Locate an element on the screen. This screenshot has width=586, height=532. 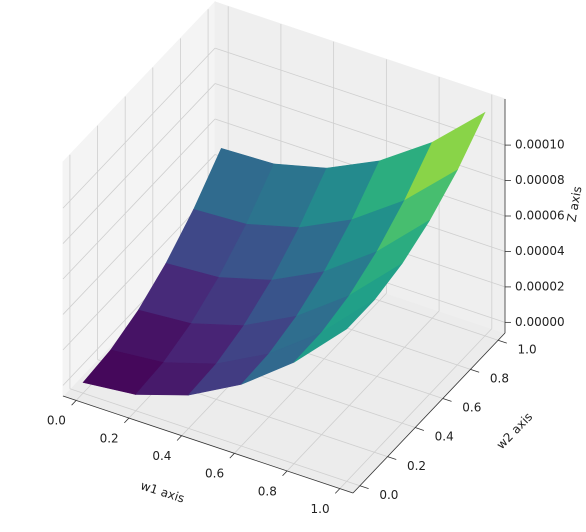
y-tick-label: 0.4 is located at coordinates (444, 437).